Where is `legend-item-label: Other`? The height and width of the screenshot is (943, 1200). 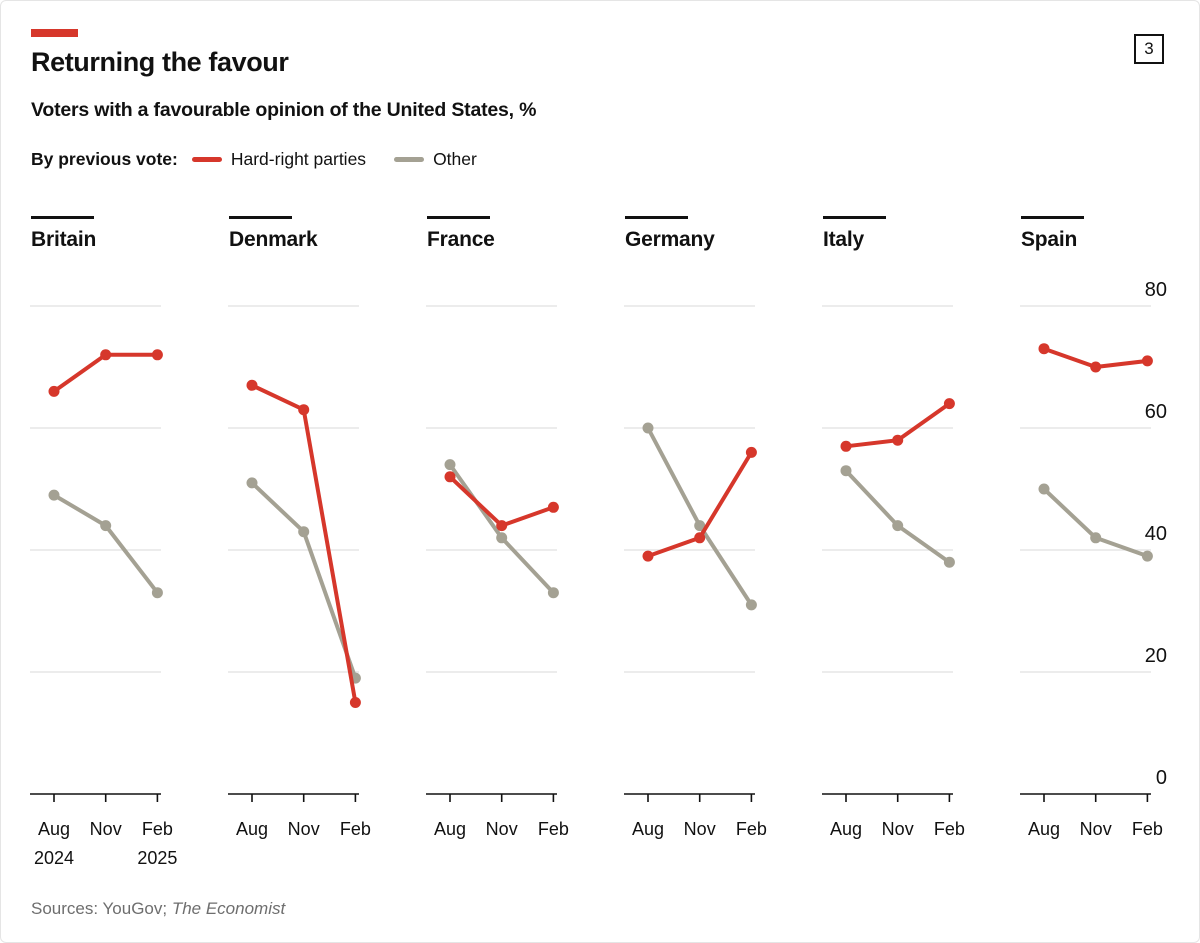
legend-item-label: Other is located at coordinates (455, 159).